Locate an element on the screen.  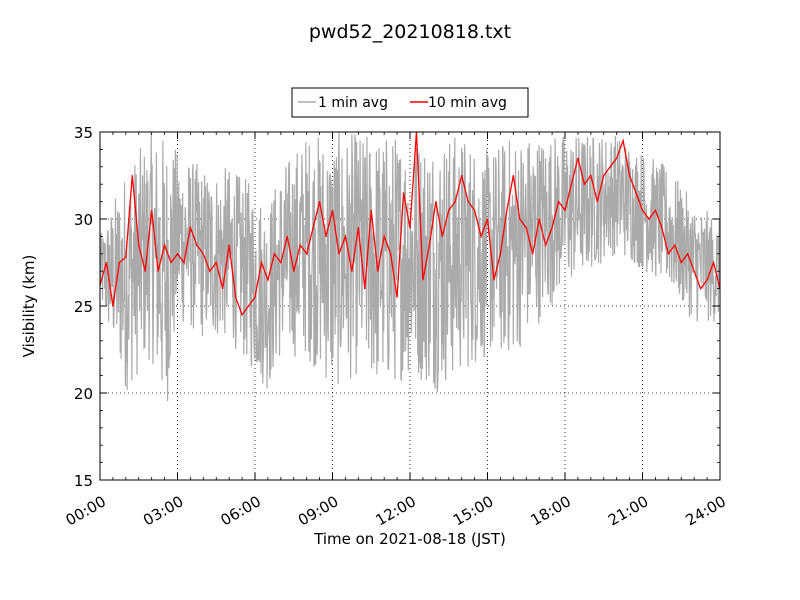
y-tick-label: 25 is located at coordinates (83, 307).